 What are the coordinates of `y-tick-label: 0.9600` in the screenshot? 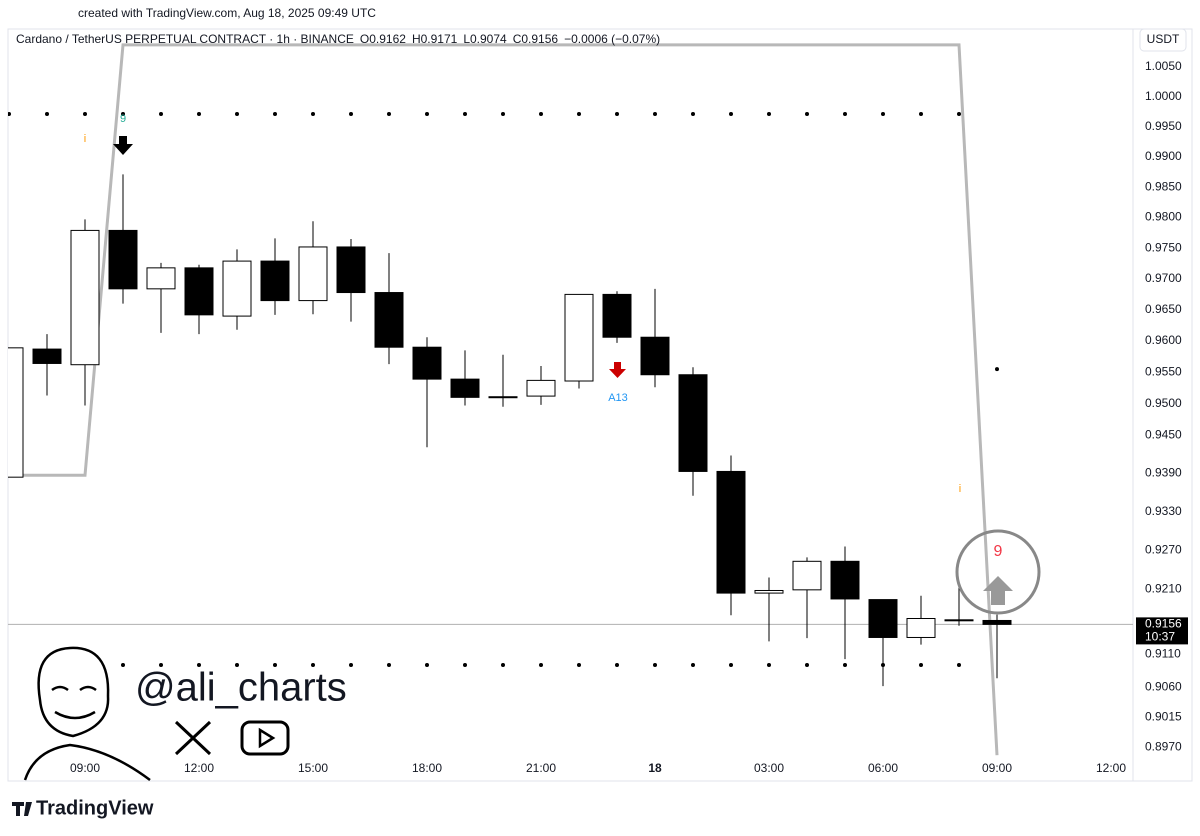 It's located at (1163, 340).